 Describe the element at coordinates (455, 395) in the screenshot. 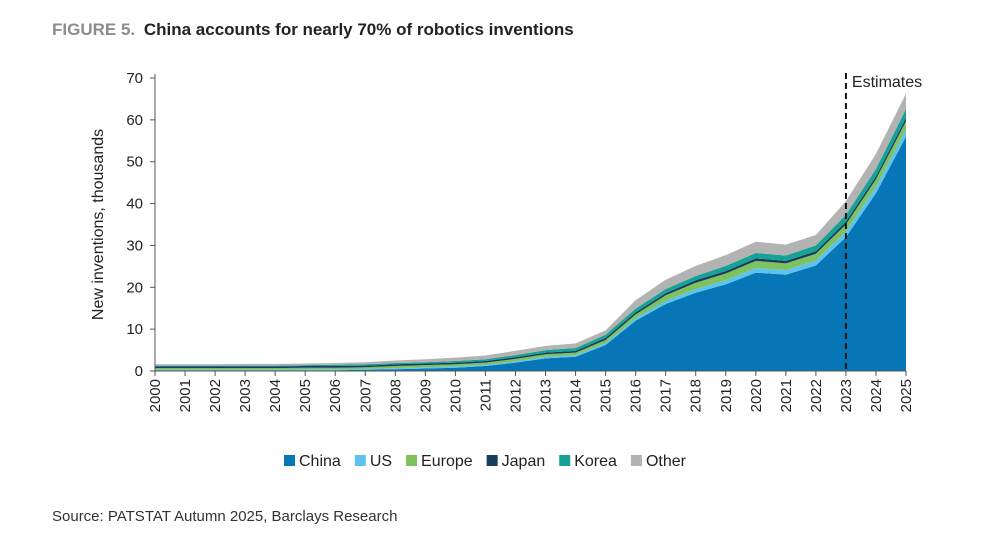

I see `x-tick-label: 2010` at that location.